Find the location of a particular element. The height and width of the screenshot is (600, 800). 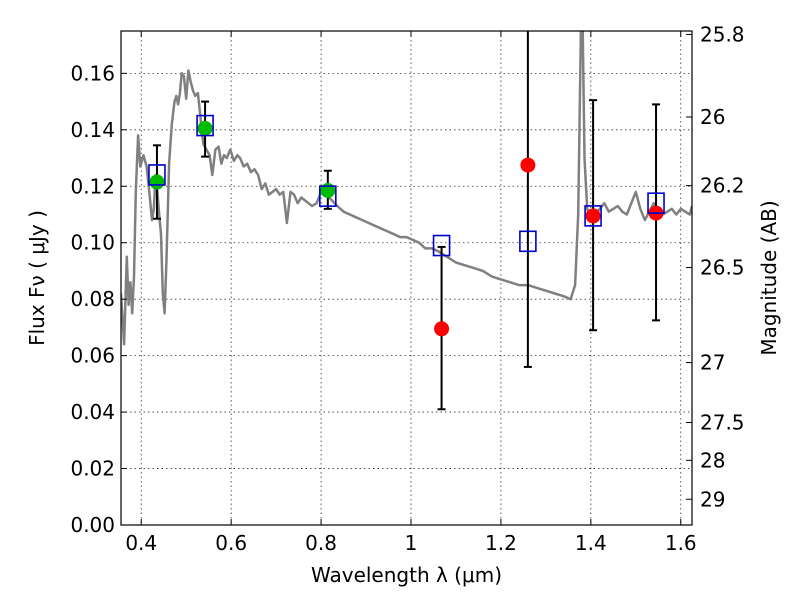

y-tick-label: 0.04 is located at coordinates (92, 412).